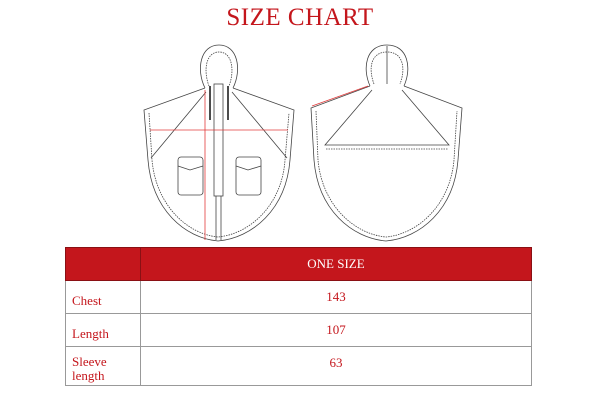  Describe the element at coordinates (103, 264) in the screenshot. I see `header-empty-cell` at that location.